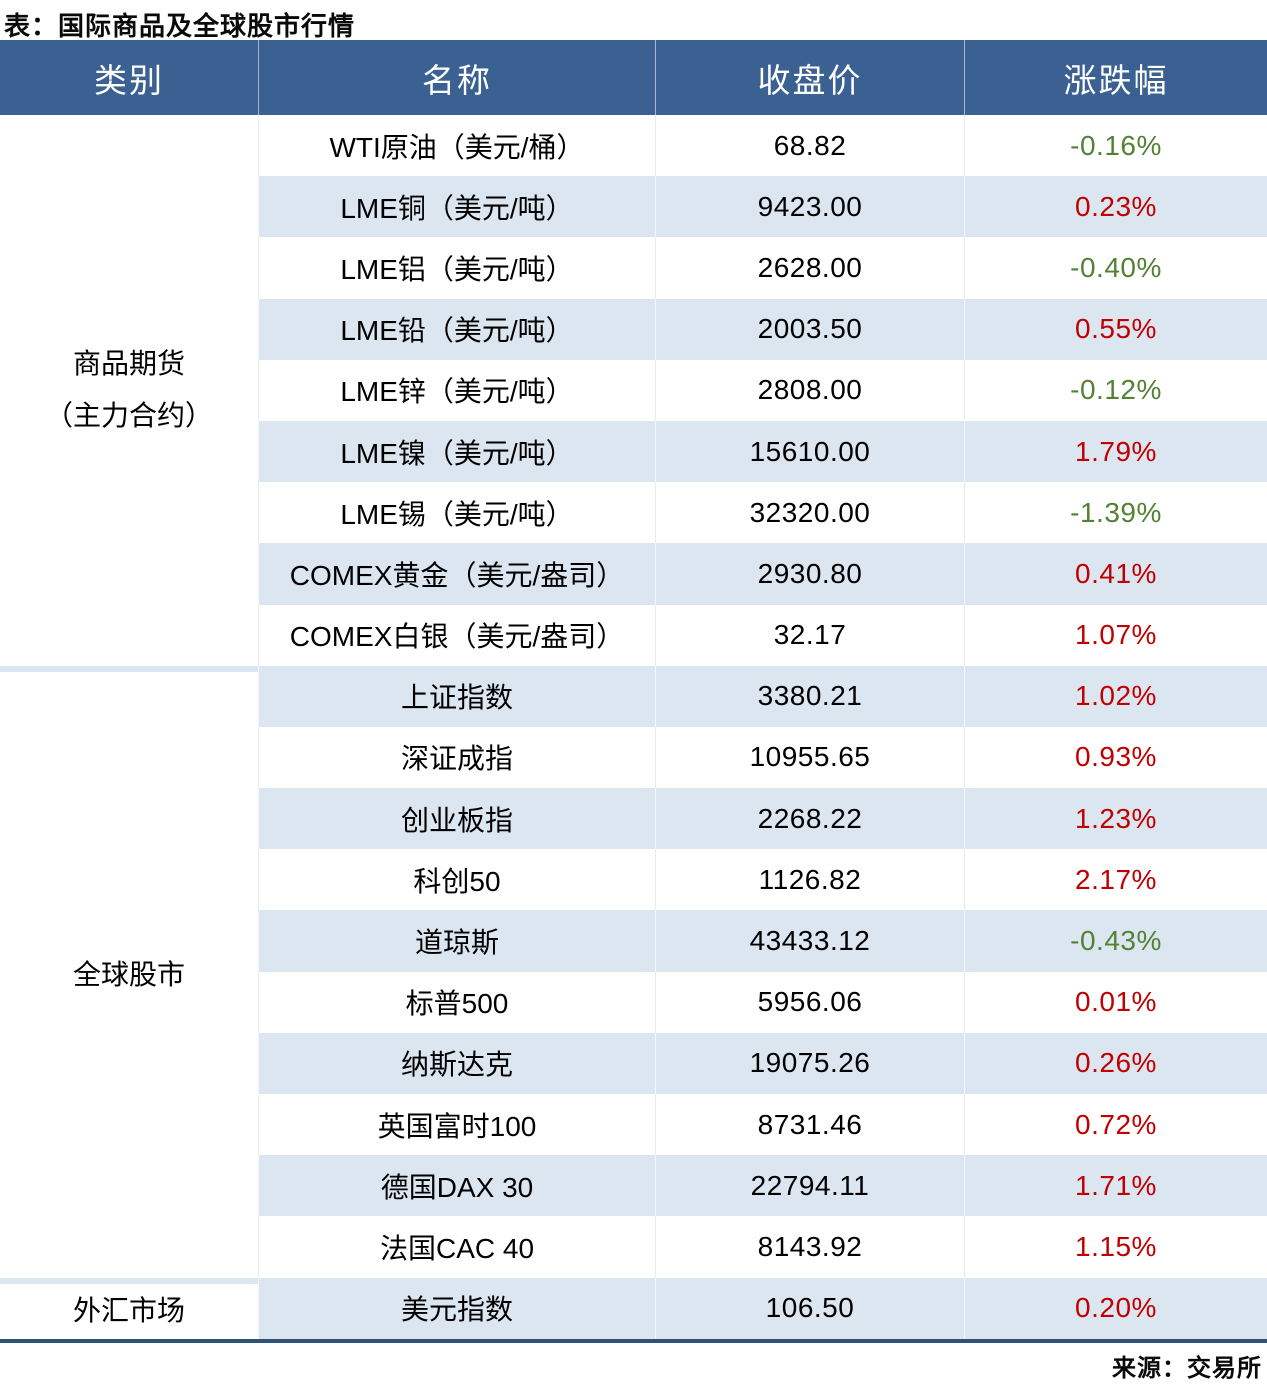 This screenshot has height=1384, width=1267. What do you see at coordinates (809, 880) in the screenshot?
I see `close-price: 1126.82` at bounding box center [809, 880].